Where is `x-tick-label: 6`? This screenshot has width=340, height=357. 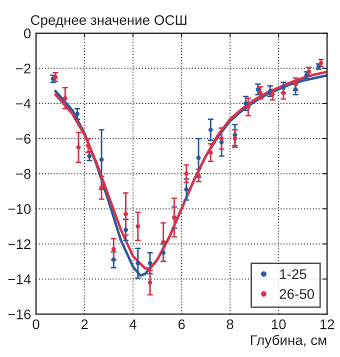
x-tick-label: 6 is located at coordinates (181, 324).